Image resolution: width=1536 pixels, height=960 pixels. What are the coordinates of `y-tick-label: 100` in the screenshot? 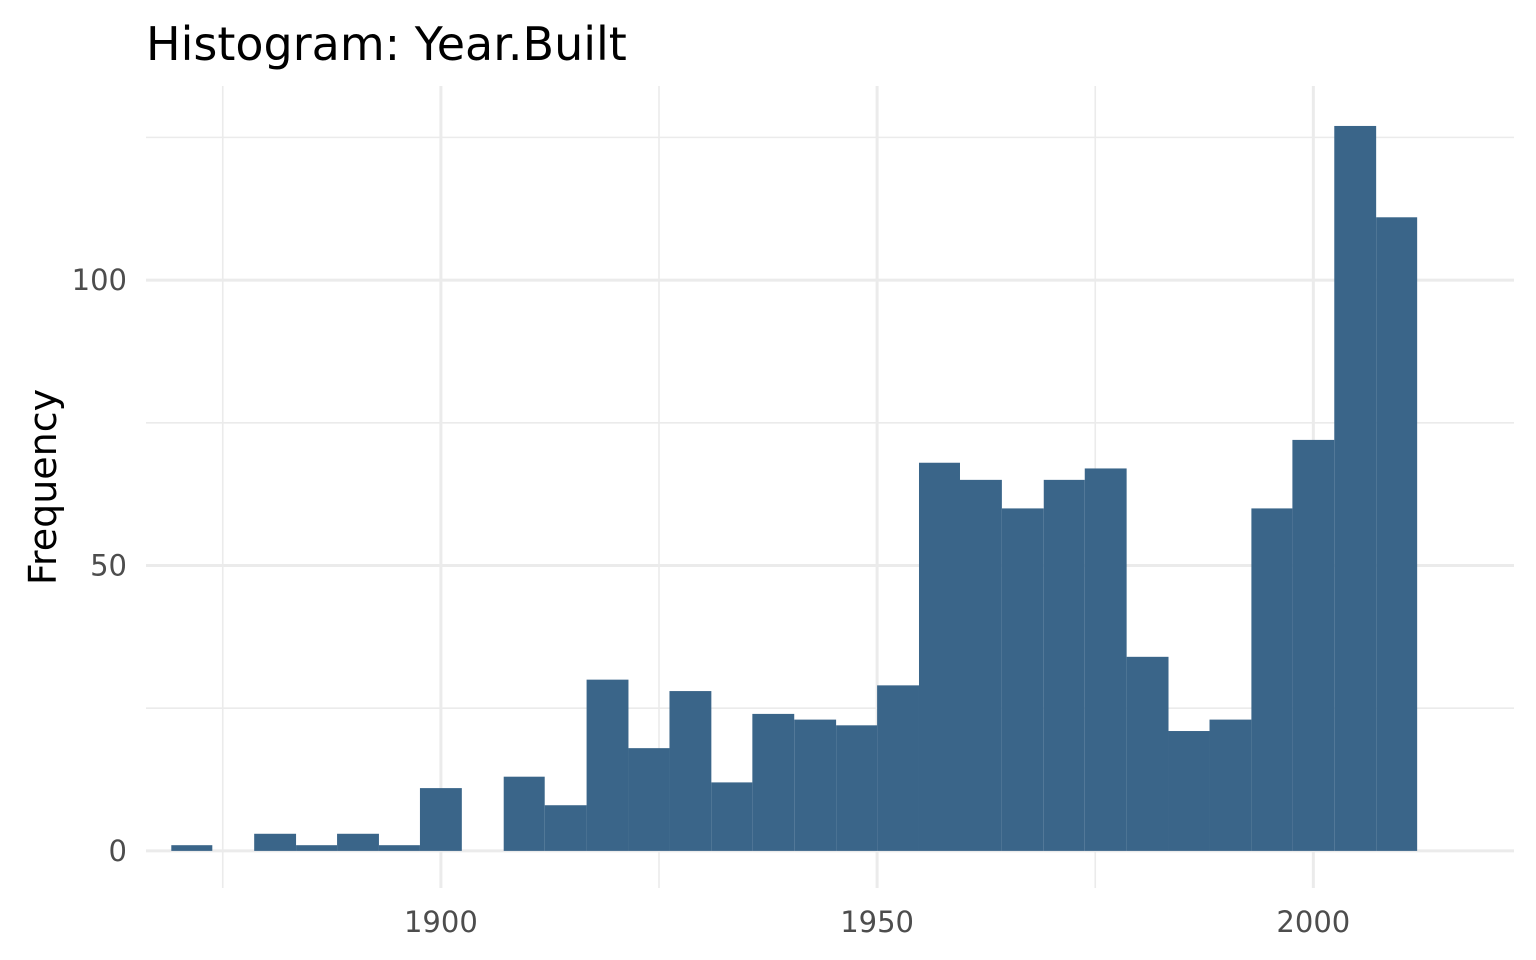 It's located at (99, 280).